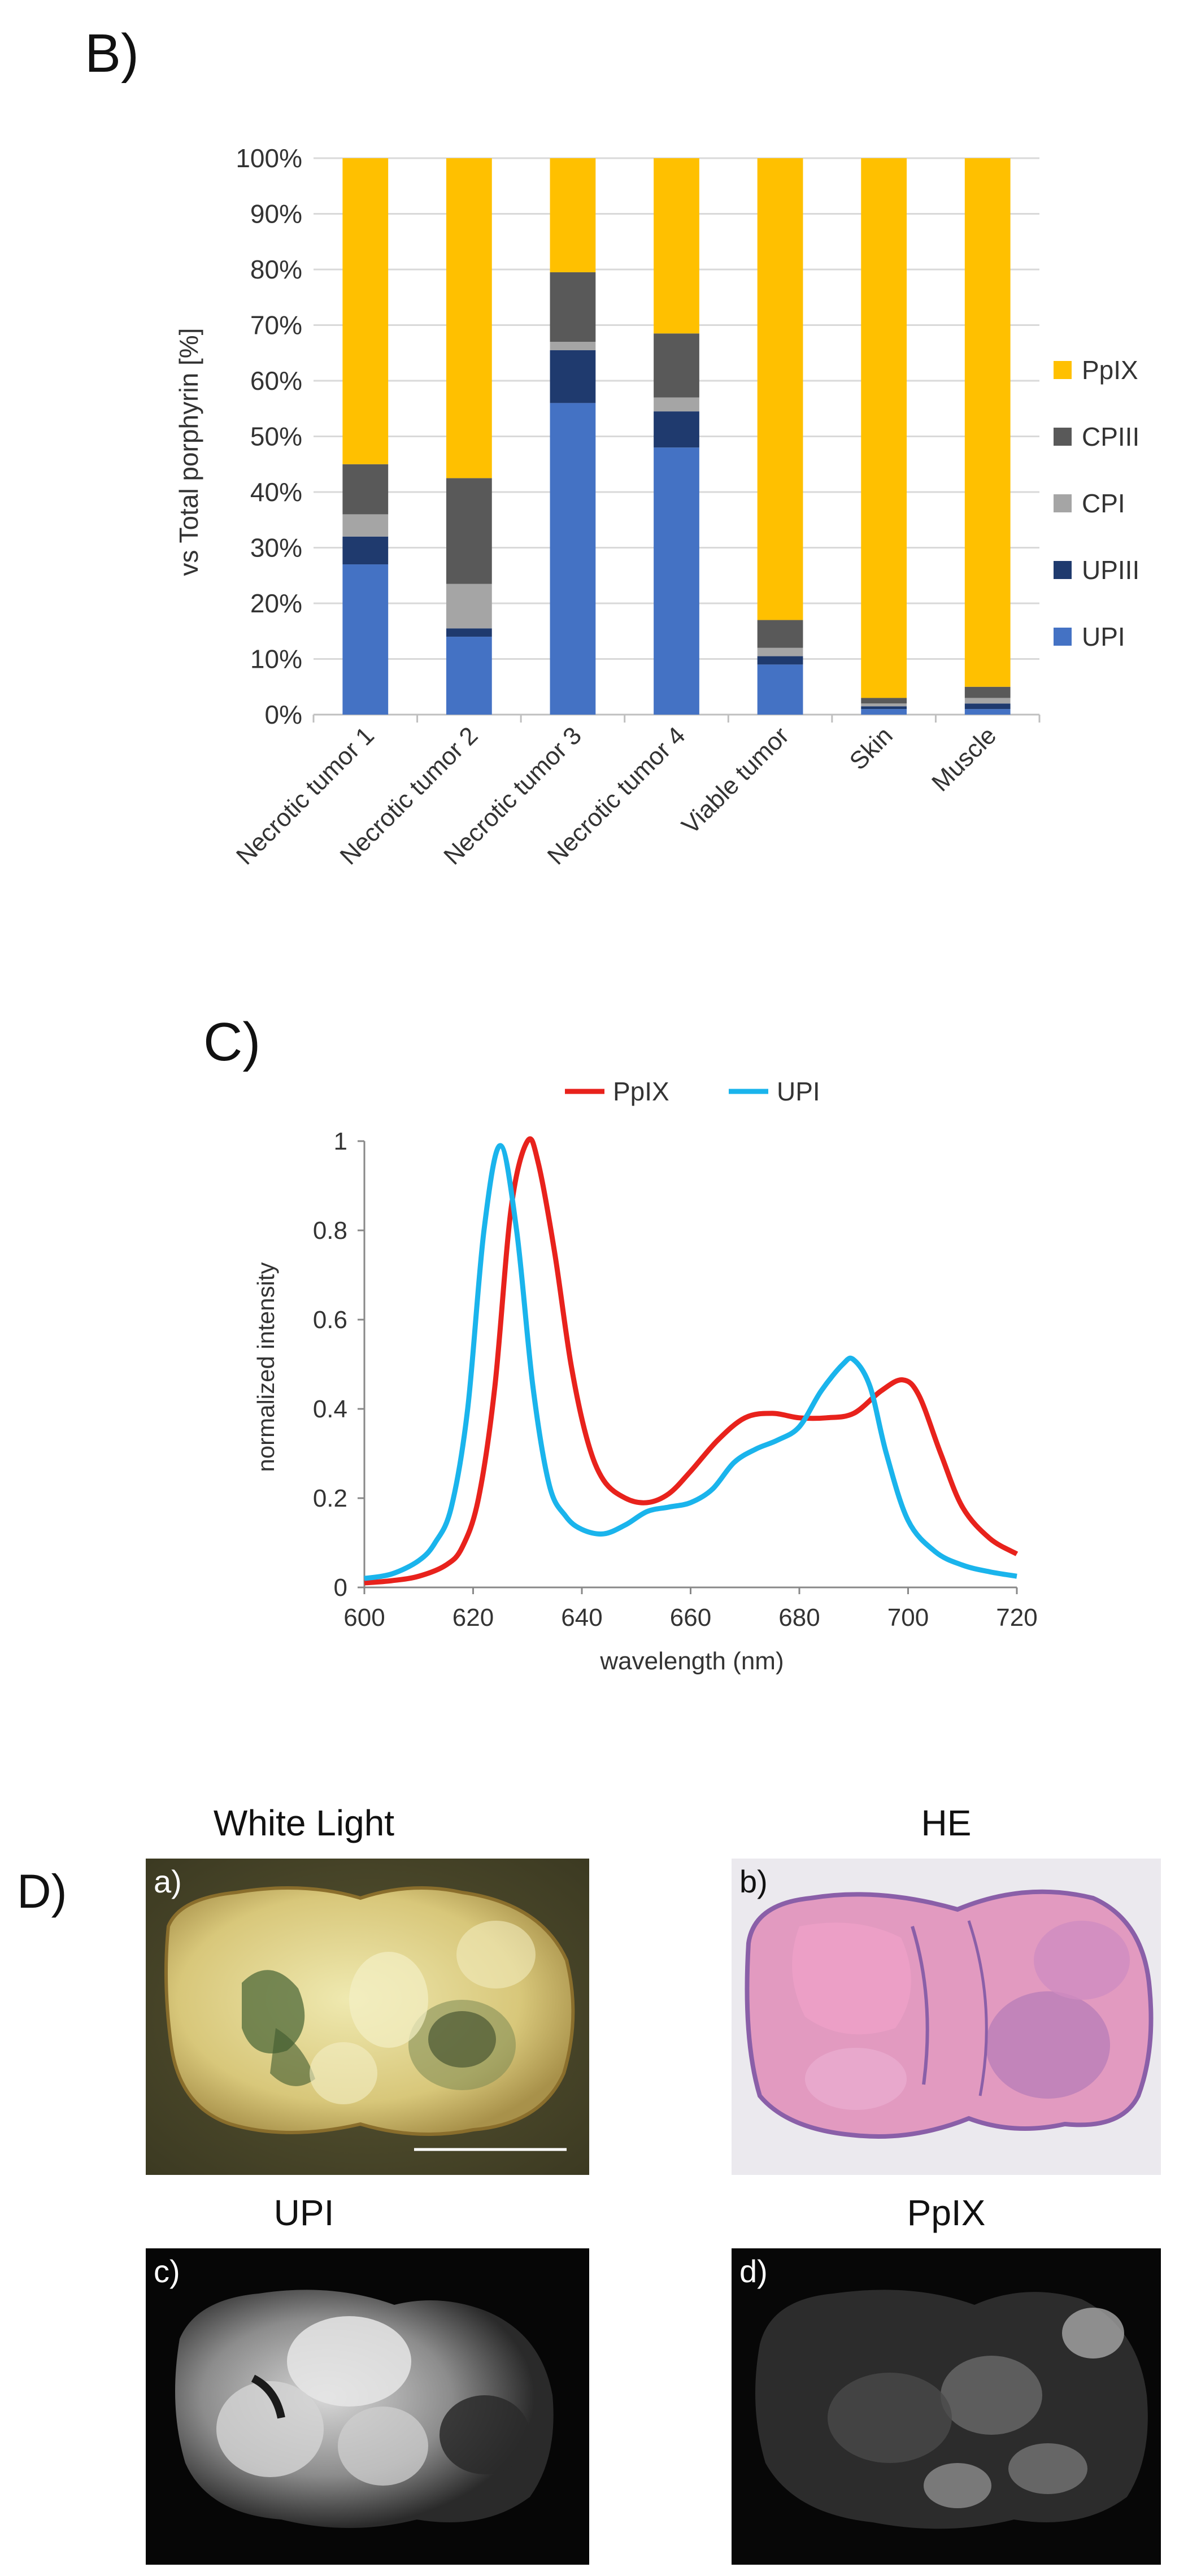 This screenshot has width=1188, height=2576. What do you see at coordinates (799, 1617) in the screenshot?
I see `chart-c-x-tick: 680` at bounding box center [799, 1617].